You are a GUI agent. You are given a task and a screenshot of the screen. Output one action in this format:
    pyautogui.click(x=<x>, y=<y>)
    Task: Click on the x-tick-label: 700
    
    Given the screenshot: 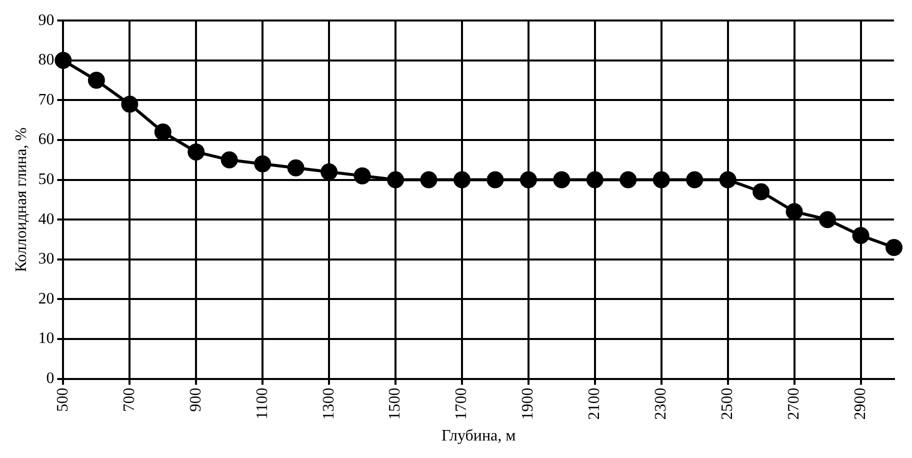 What is the action you would take?
    pyautogui.click(x=129, y=400)
    